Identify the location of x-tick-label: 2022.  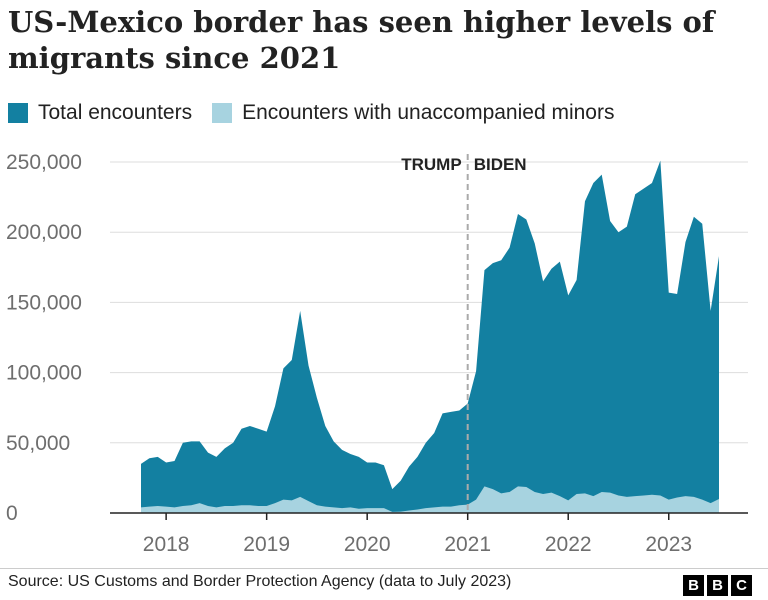
(568, 544).